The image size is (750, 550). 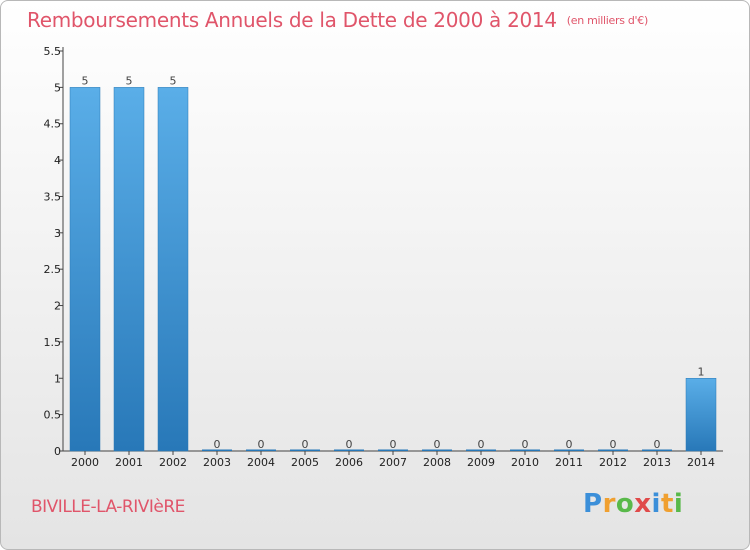 What do you see at coordinates (57, 233) in the screenshot?
I see `y-tick-label: 3` at bounding box center [57, 233].